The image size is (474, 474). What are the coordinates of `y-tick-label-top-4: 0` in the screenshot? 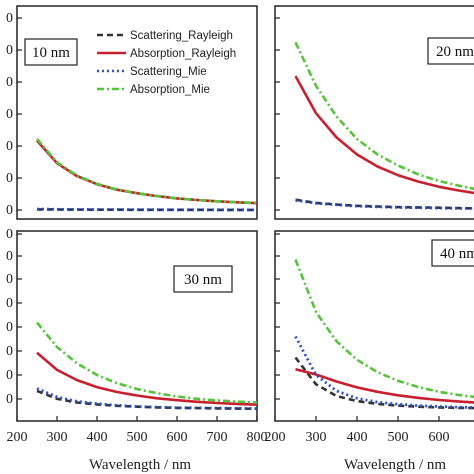 It's located at (9, 82).